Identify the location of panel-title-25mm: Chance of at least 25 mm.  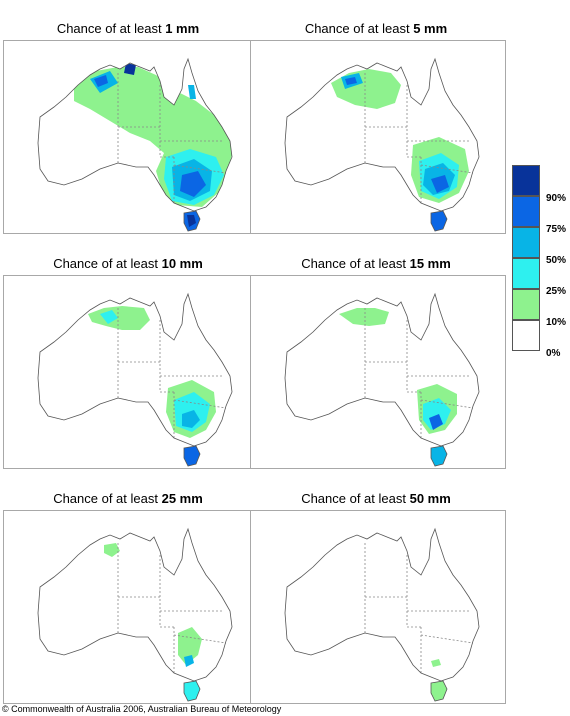
(128, 498).